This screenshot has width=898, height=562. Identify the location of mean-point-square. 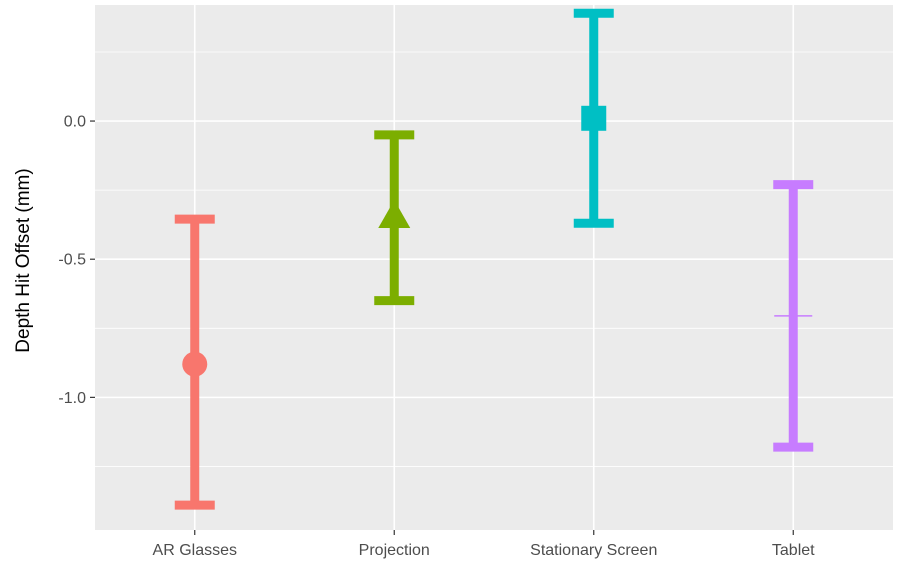
(594, 118).